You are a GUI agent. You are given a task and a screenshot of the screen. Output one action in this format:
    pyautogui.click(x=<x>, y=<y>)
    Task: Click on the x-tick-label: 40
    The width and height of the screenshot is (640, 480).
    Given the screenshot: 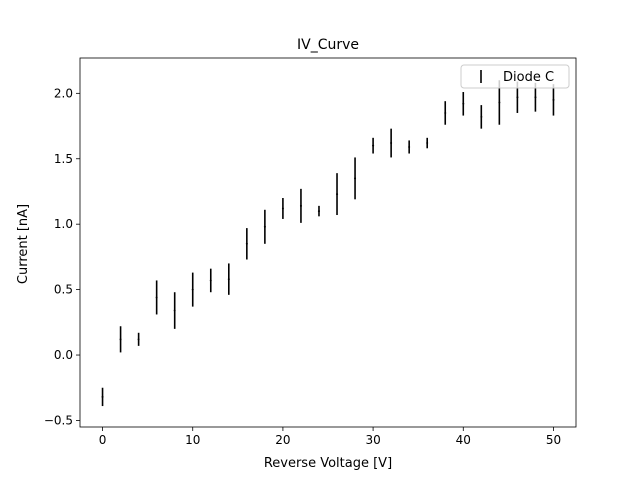 What is the action you would take?
    pyautogui.click(x=463, y=440)
    